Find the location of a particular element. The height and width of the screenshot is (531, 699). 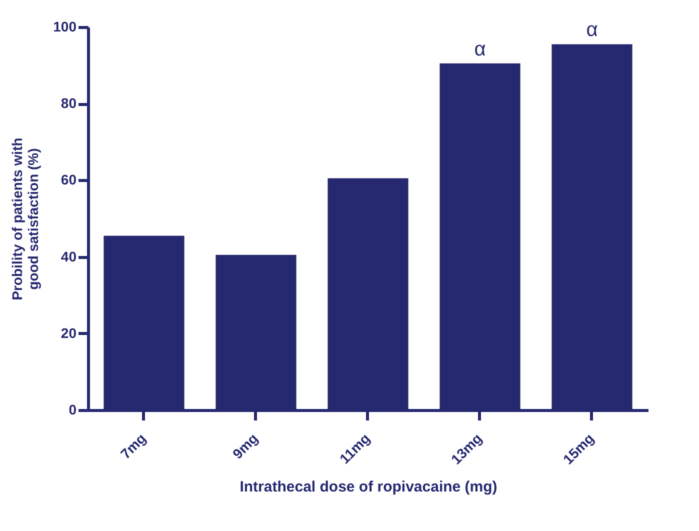

y-tick-label: 40 is located at coordinates (68, 256).